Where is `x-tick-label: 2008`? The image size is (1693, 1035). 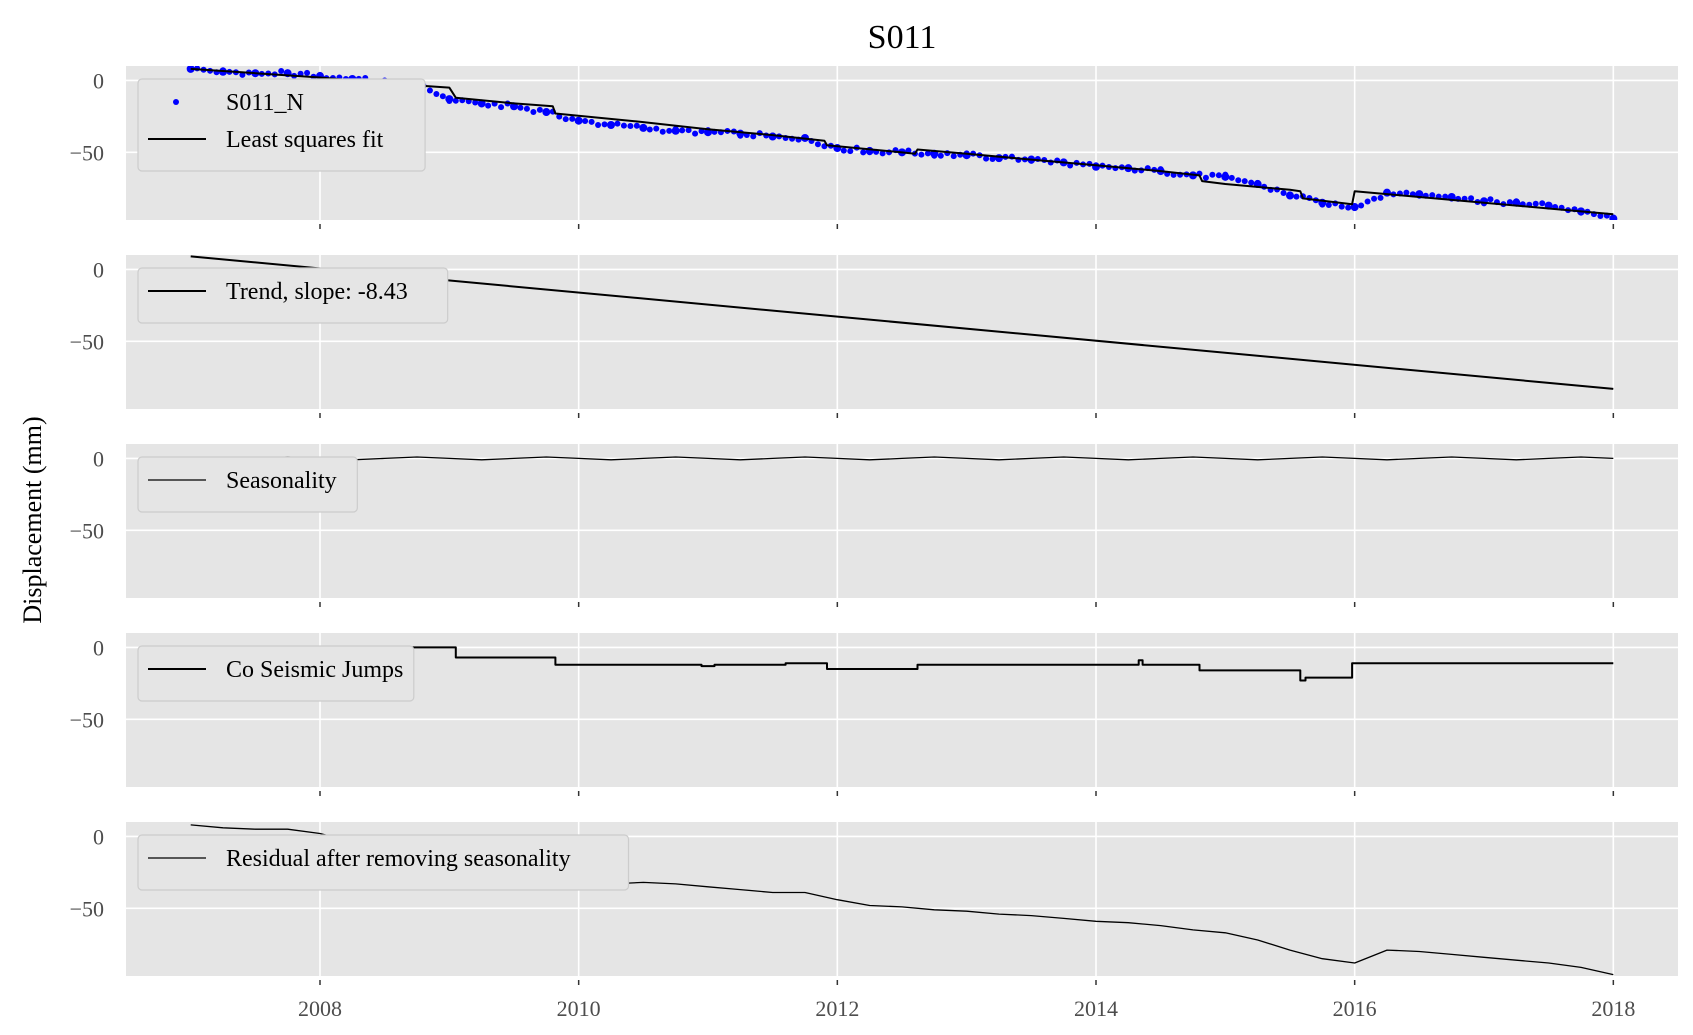 x-tick-label: 2008 is located at coordinates (320, 1008).